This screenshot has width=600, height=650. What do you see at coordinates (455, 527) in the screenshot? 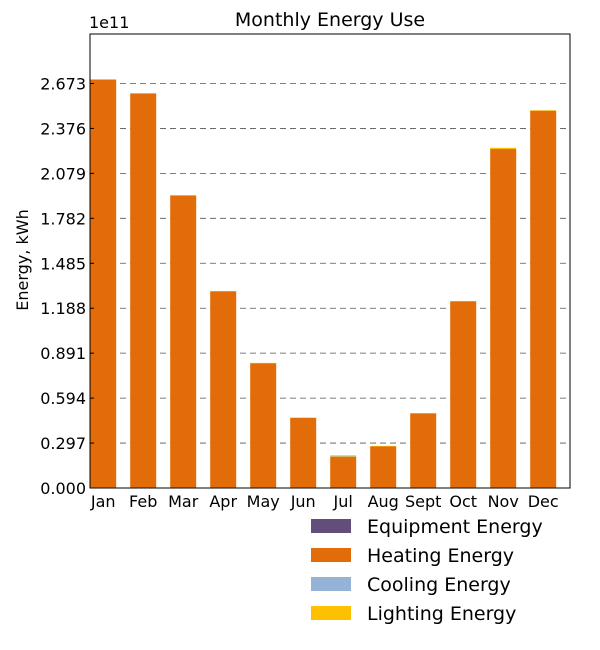
I see `legend-label: Equipment Energy` at bounding box center [455, 527].